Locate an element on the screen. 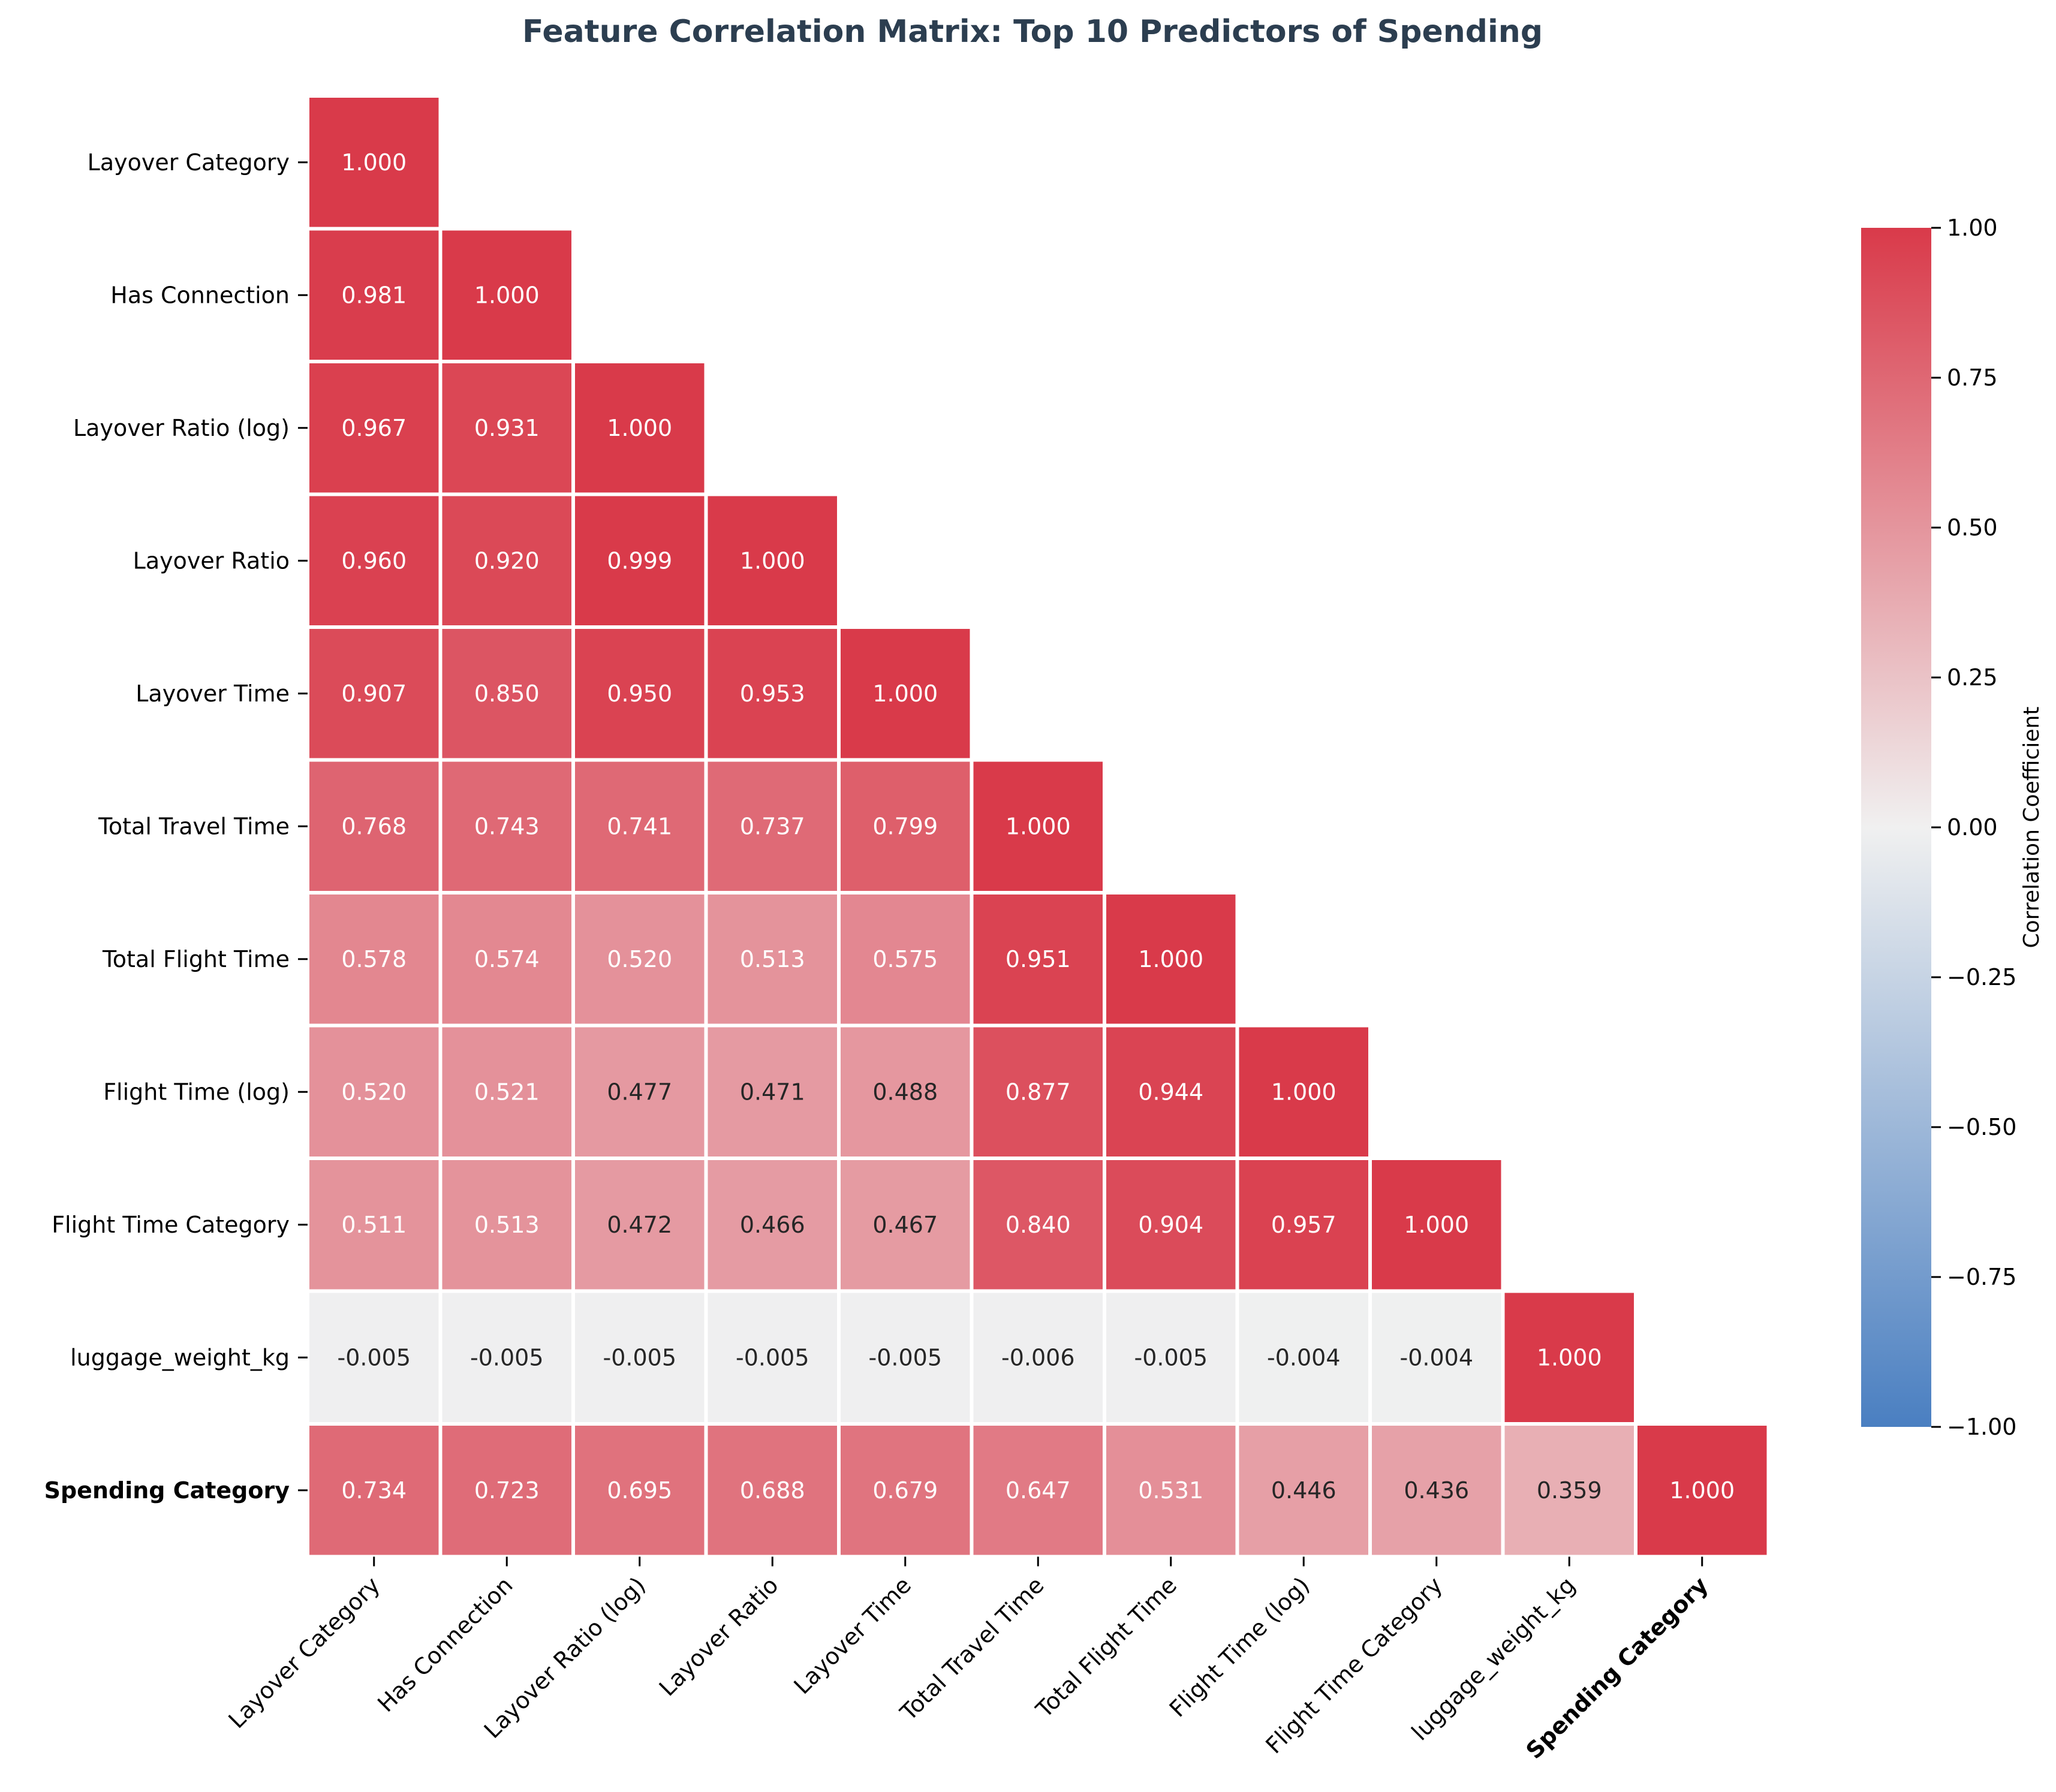  cell-value-label: 0.574 is located at coordinates (507, 959).